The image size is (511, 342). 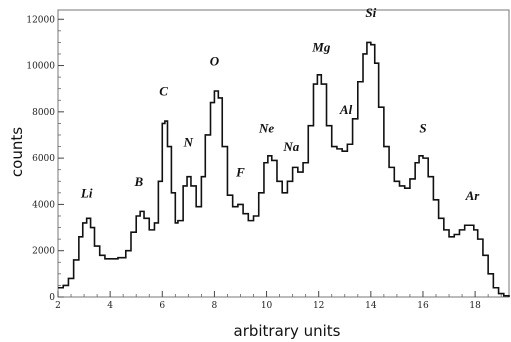 What do you see at coordinates (422, 128) in the screenshot?
I see `peak-label-s: S` at bounding box center [422, 128].